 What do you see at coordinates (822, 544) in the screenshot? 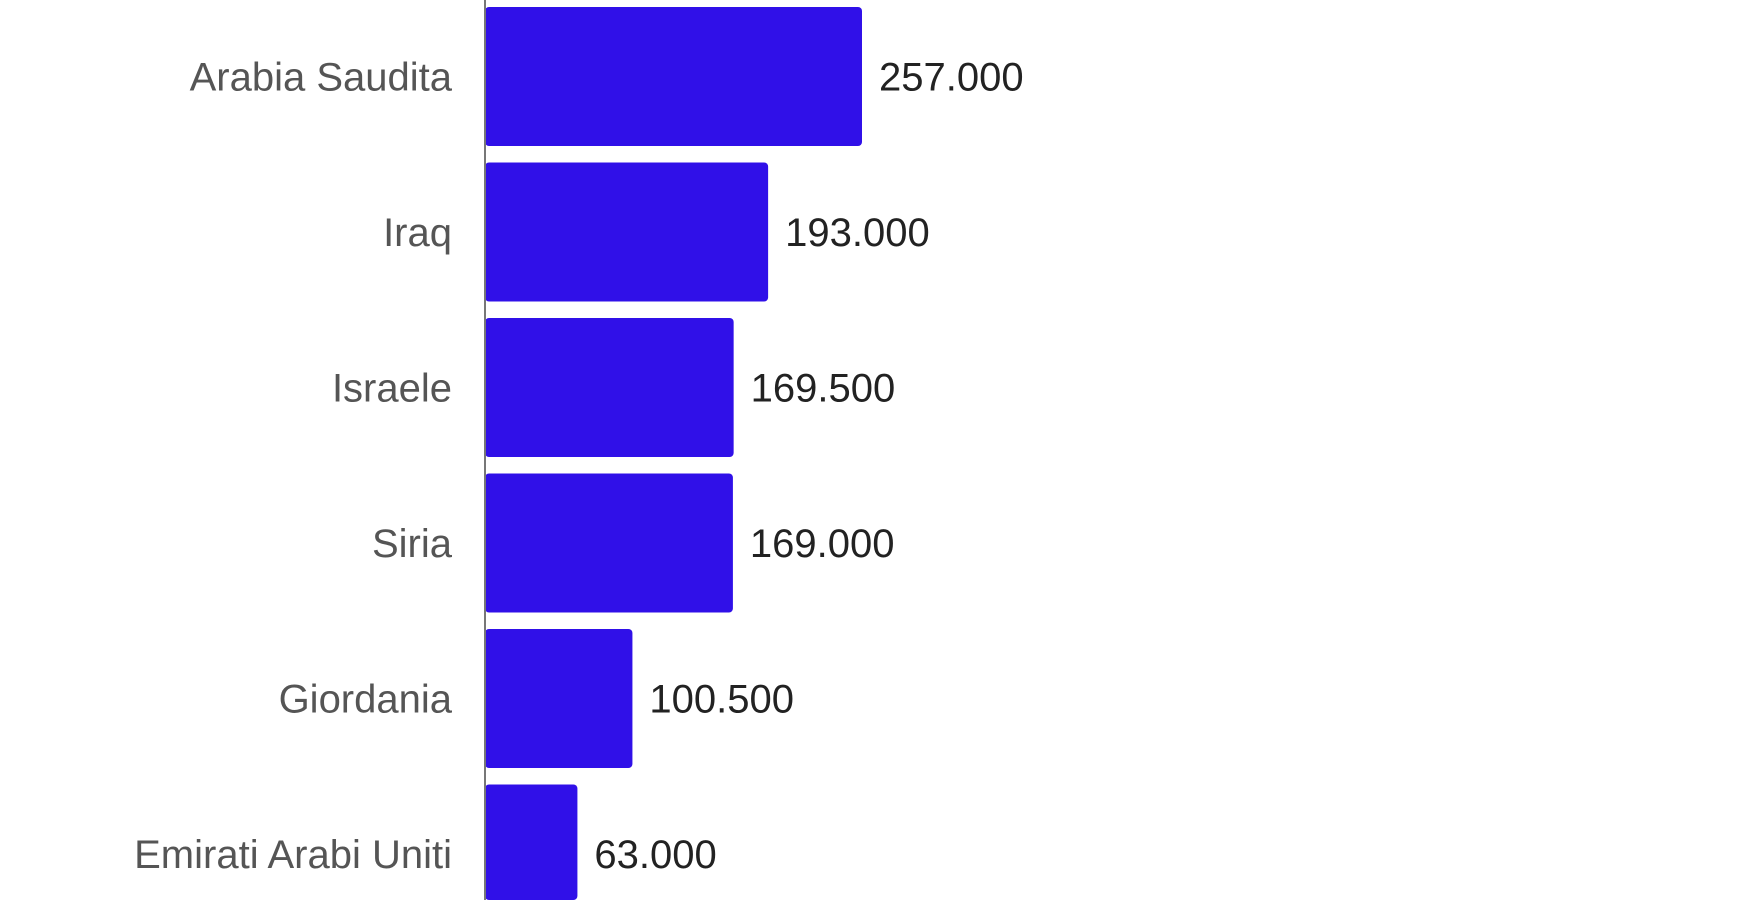
I see `data-label: 169.000` at bounding box center [822, 544].